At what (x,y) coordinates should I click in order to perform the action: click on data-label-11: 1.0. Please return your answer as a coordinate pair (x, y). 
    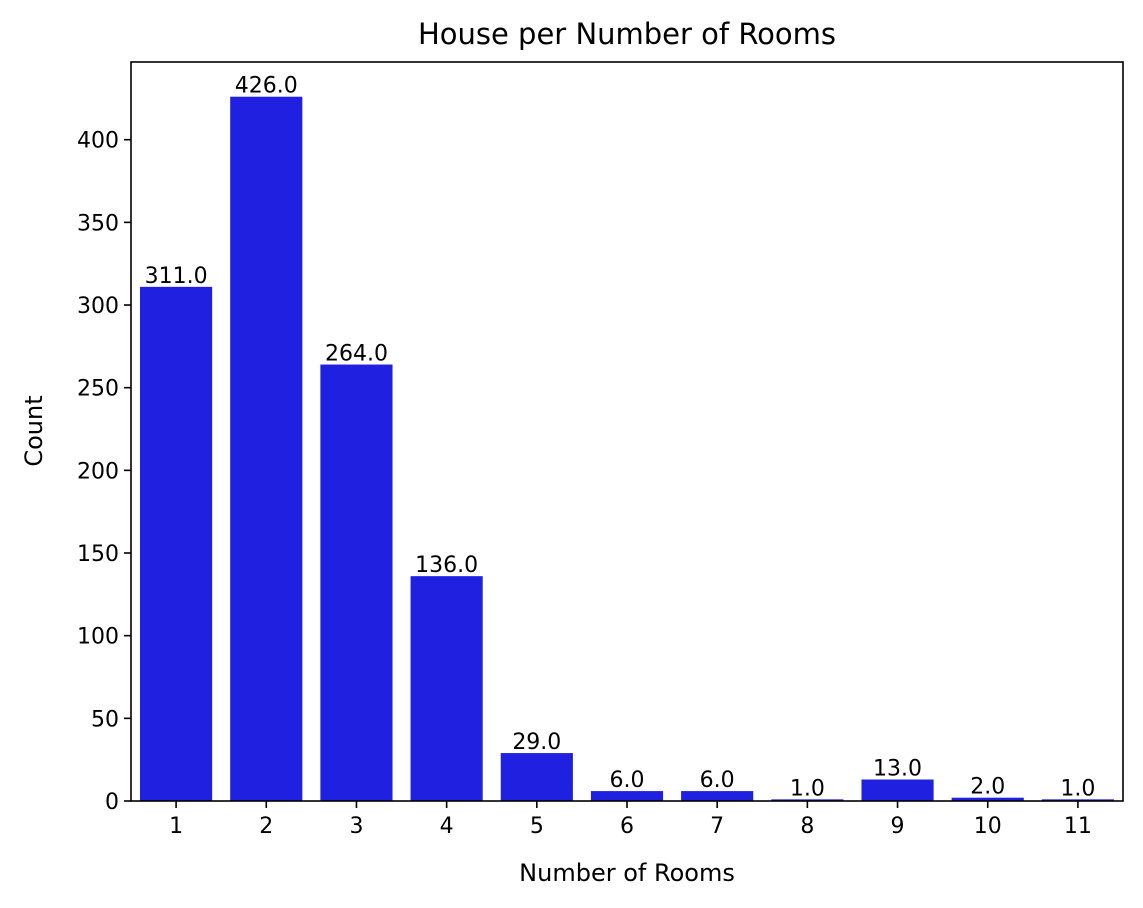
    Looking at the image, I should click on (1077, 788).